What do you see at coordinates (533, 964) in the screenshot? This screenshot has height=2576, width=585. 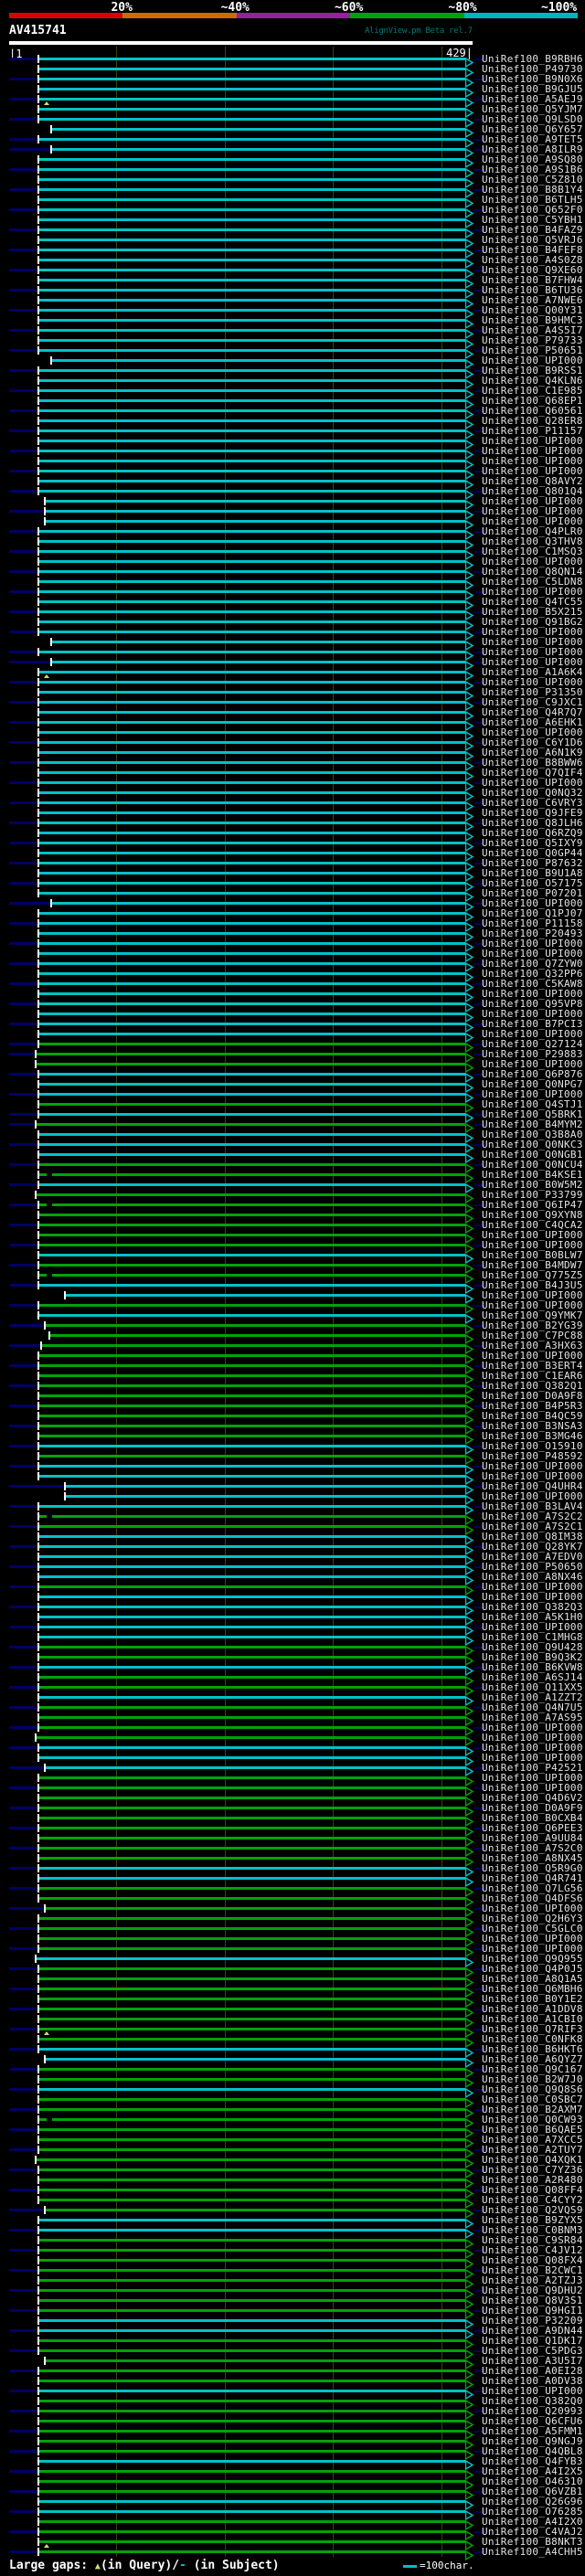 I see `subject-label: UniRef100_Q7ZYW0` at bounding box center [533, 964].